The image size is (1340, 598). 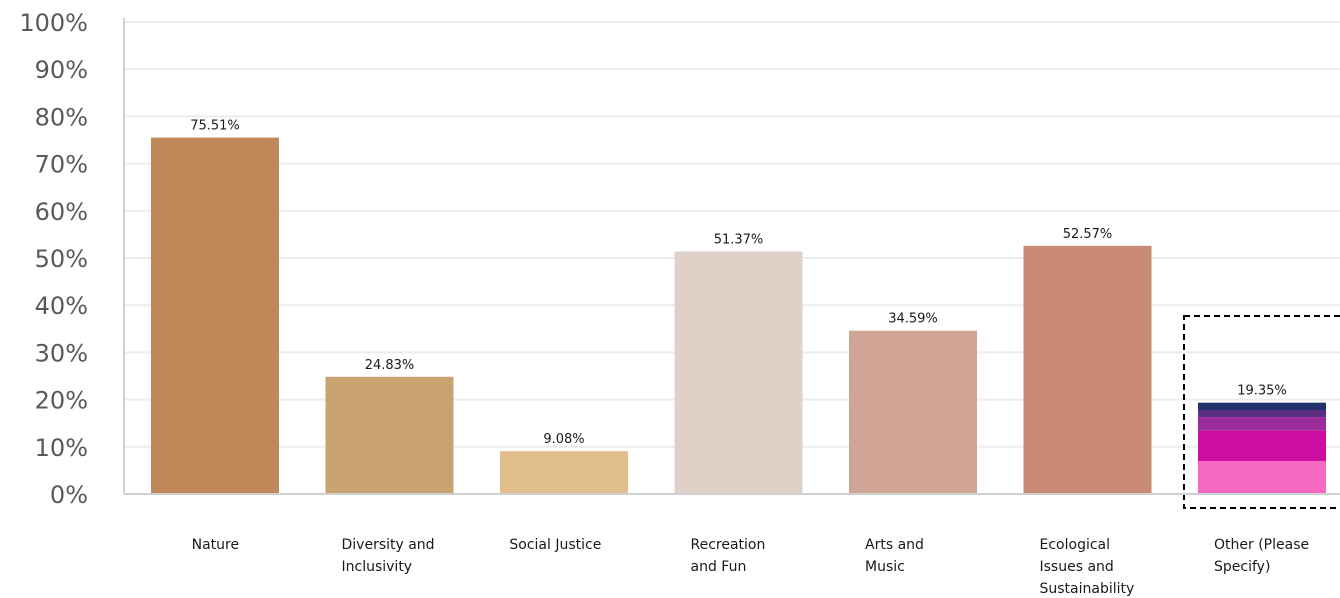 I want to click on y-tick-label: 100%, so click(x=53, y=23).